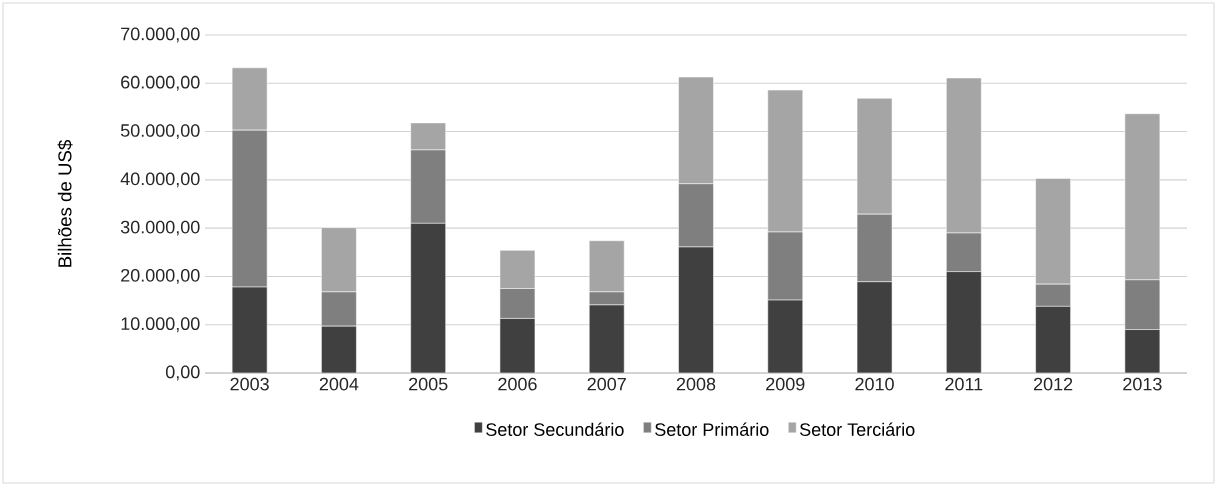  Describe the element at coordinates (160, 35) in the screenshot. I see `y-tick-label: 70.000,00` at that location.